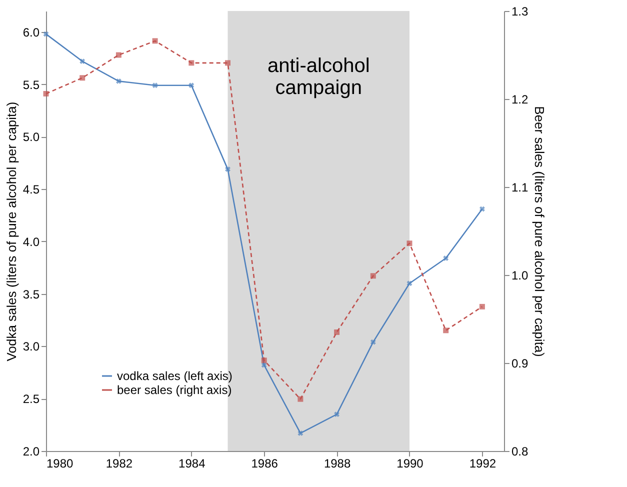 The height and width of the screenshot is (487, 627). Describe the element at coordinates (174, 376) in the screenshot. I see `legend-label: vodka sales (left axis)` at that location.